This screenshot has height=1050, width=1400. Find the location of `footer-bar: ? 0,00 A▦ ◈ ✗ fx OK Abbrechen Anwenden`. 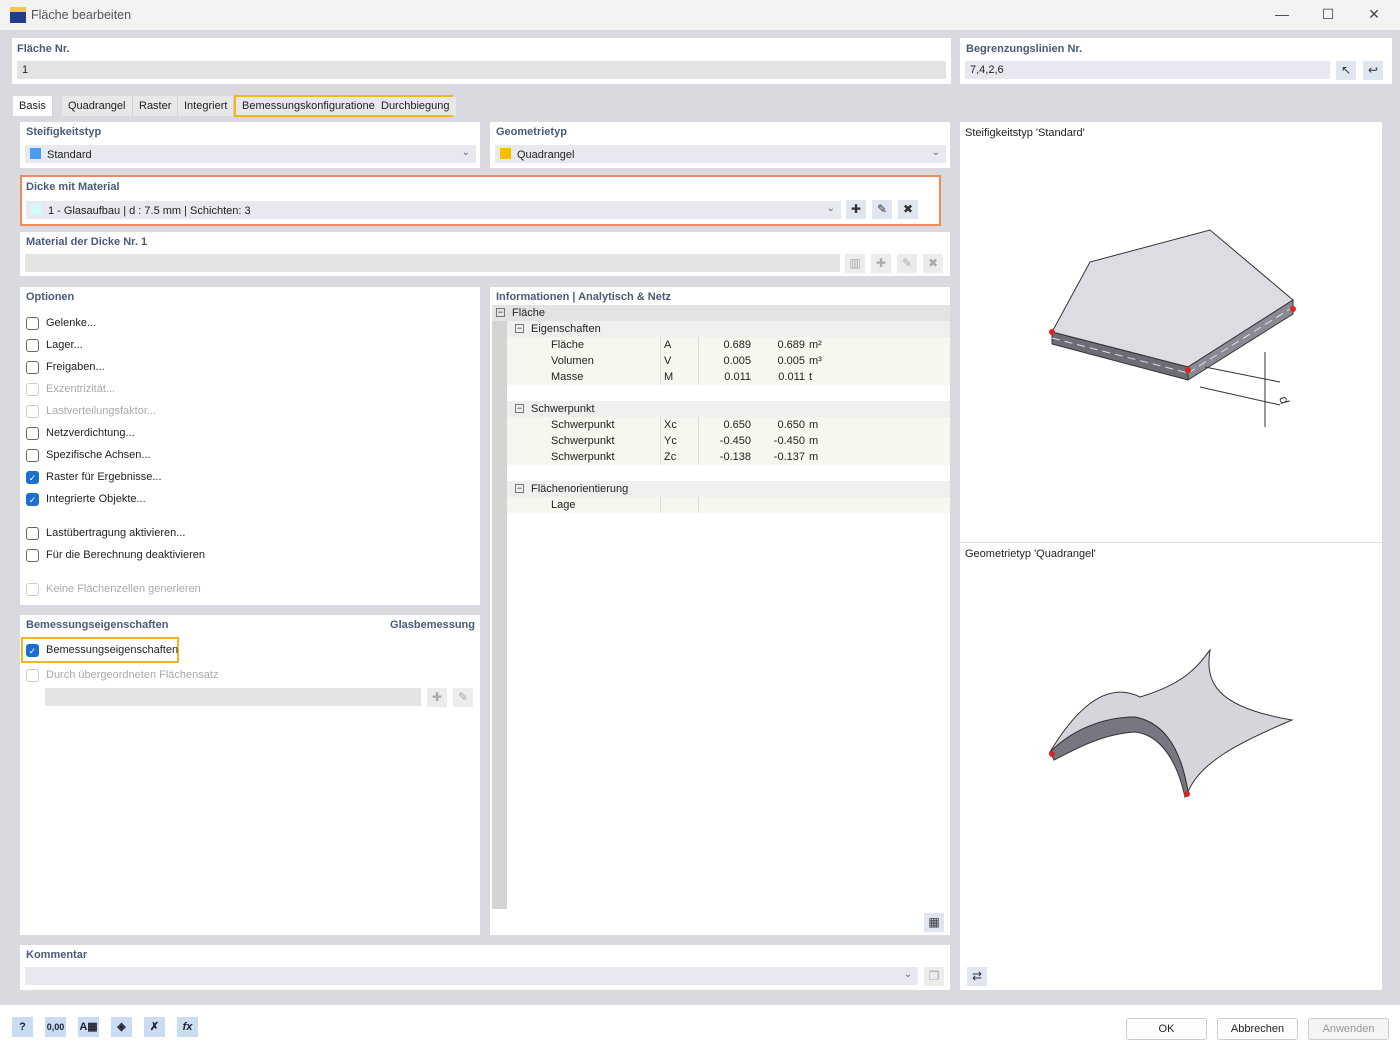

footer-bar: ? 0,00 A▦ ◈ ✗ fx OK Abbrechen Anwenden is located at coordinates (700, 1027).